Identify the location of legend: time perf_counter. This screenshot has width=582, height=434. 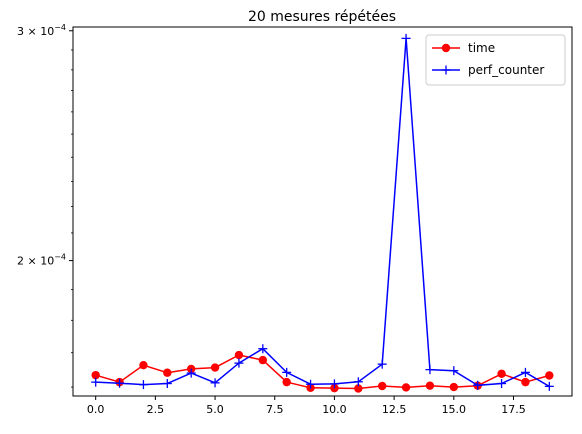
(495, 60).